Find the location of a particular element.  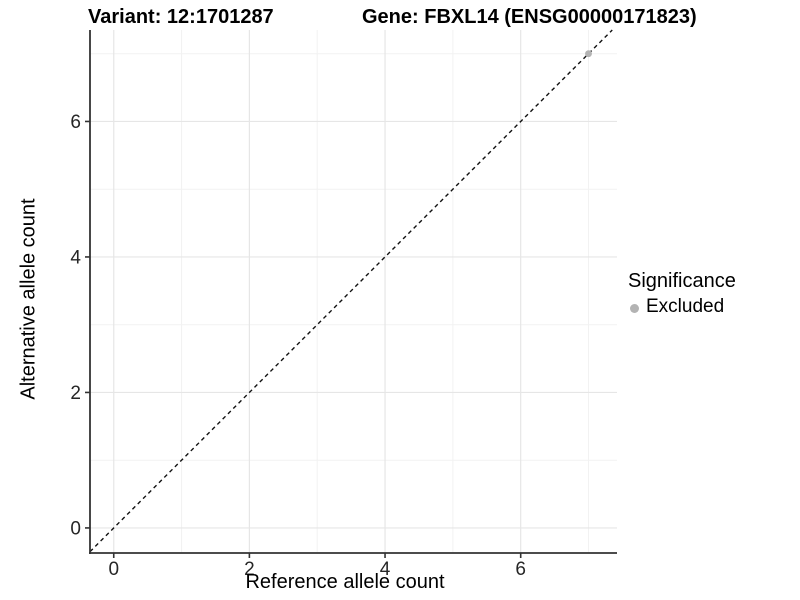

legend-point-icon is located at coordinates (634, 308).